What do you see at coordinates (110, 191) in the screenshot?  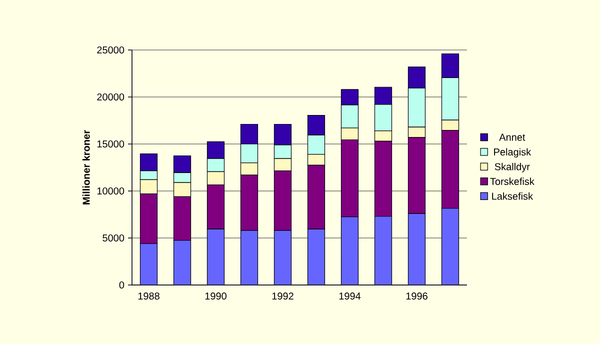 I see `y-tick-label: 10000` at bounding box center [110, 191].